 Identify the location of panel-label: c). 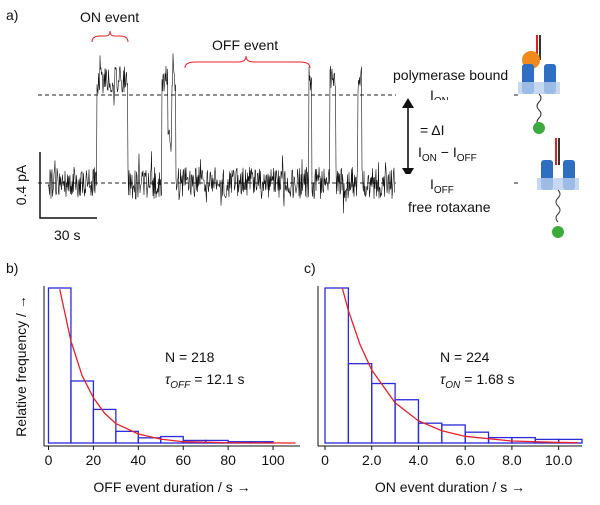
(310, 268).